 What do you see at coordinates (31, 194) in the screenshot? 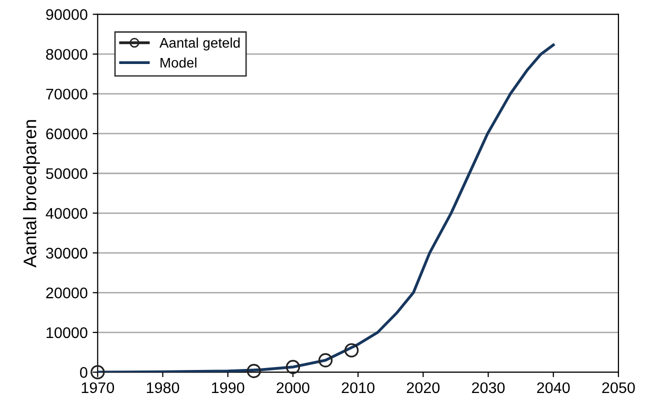
I see `y-axis-title: Aantal broedparen` at bounding box center [31, 194].